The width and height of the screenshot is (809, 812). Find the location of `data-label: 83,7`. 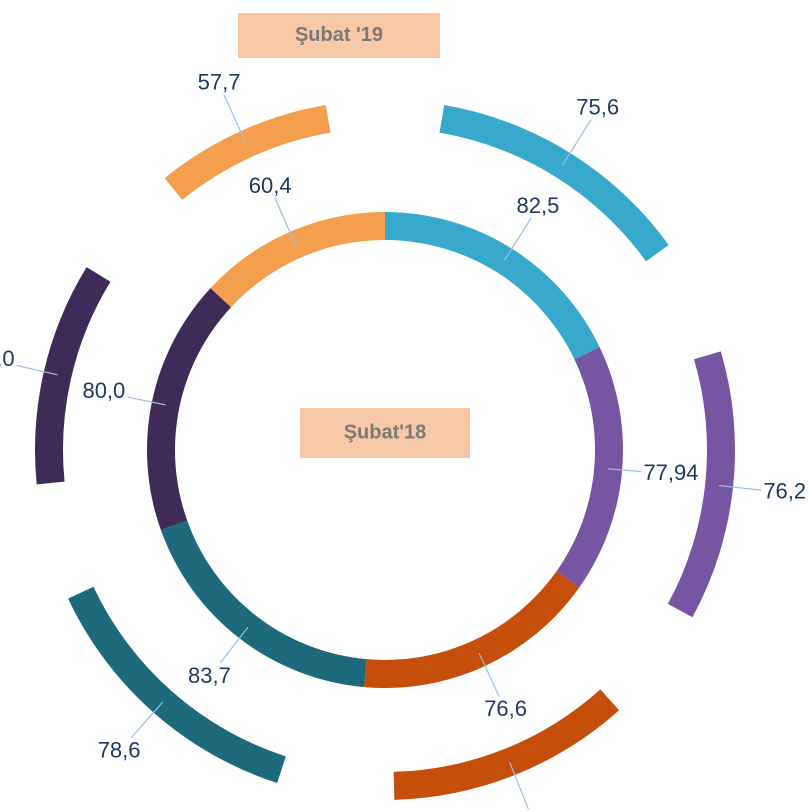

data-label: 83,7 is located at coordinates (209, 675).